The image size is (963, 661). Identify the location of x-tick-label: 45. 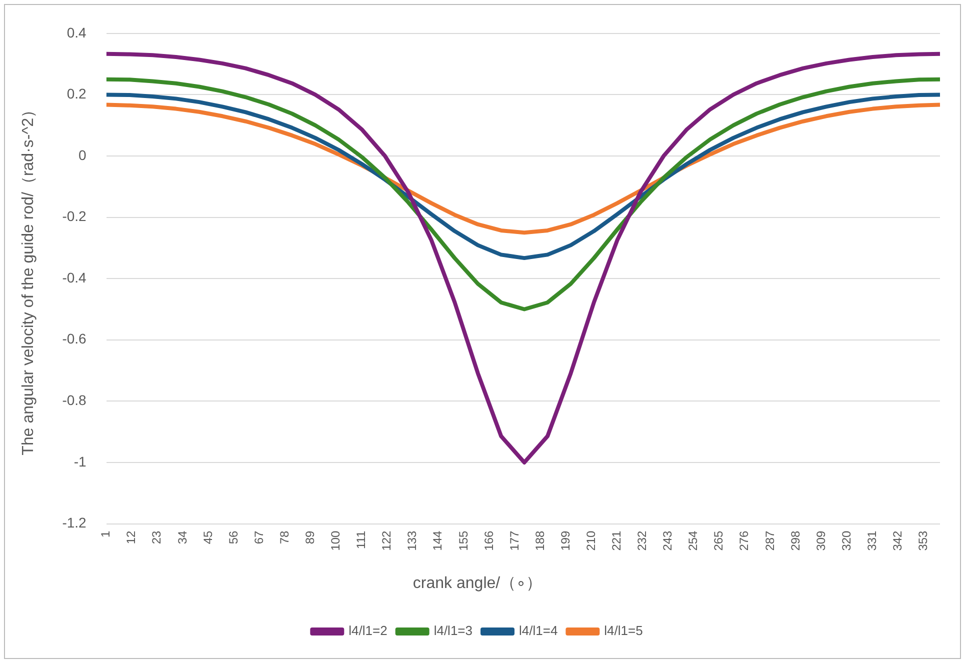
(207, 537).